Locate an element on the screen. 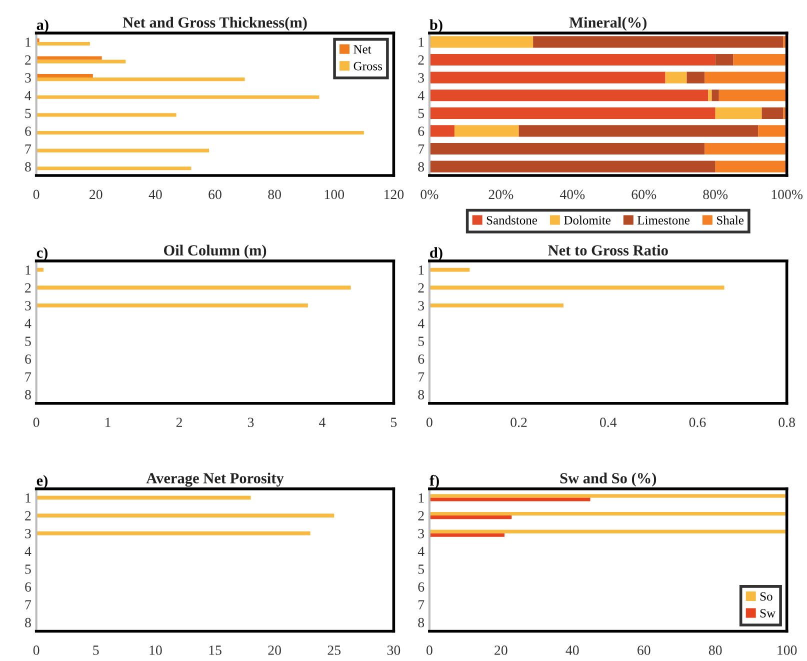 The height and width of the screenshot is (661, 807). x-tick-label: 100 is located at coordinates (334, 195).